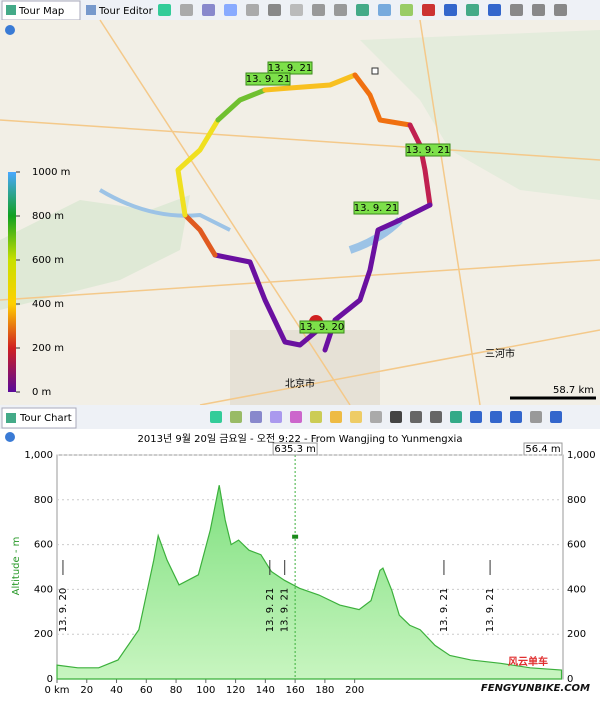  I want to click on y-tick-label: 1,000, so click(38, 455).